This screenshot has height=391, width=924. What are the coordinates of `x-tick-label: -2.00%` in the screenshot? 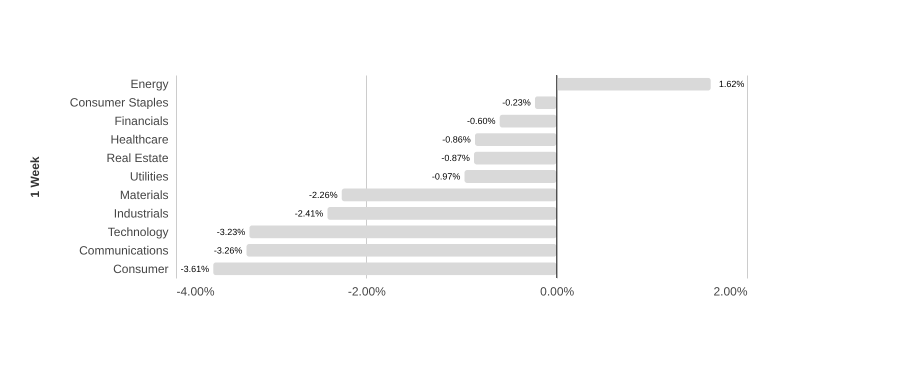 It's located at (367, 291).